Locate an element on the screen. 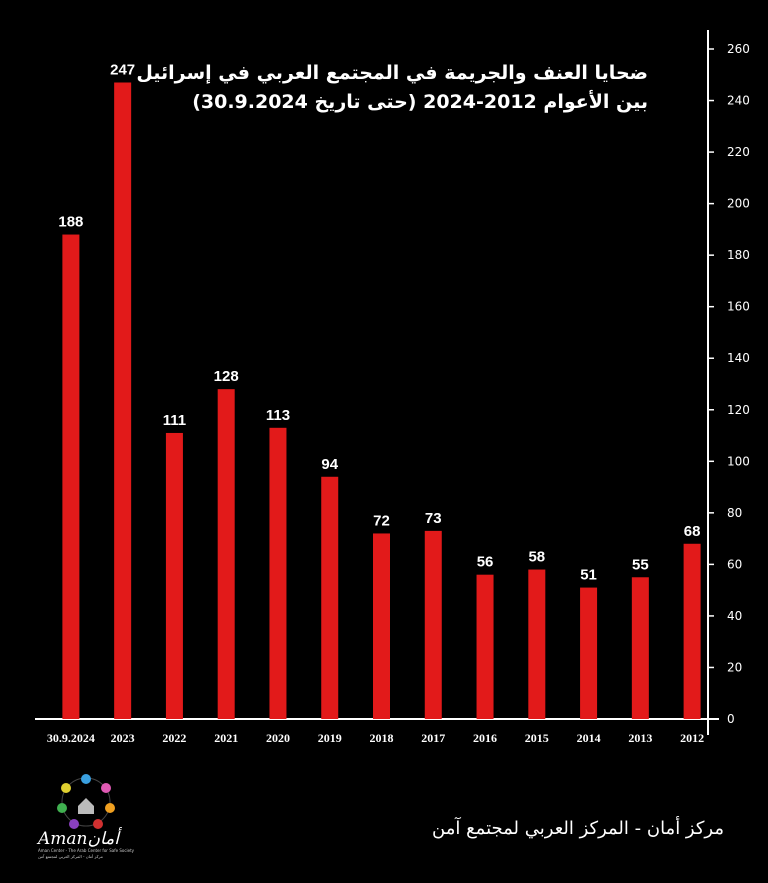 Image resolution: width=768 pixels, height=883 pixels. y-tick-label: 220 is located at coordinates (738, 152).